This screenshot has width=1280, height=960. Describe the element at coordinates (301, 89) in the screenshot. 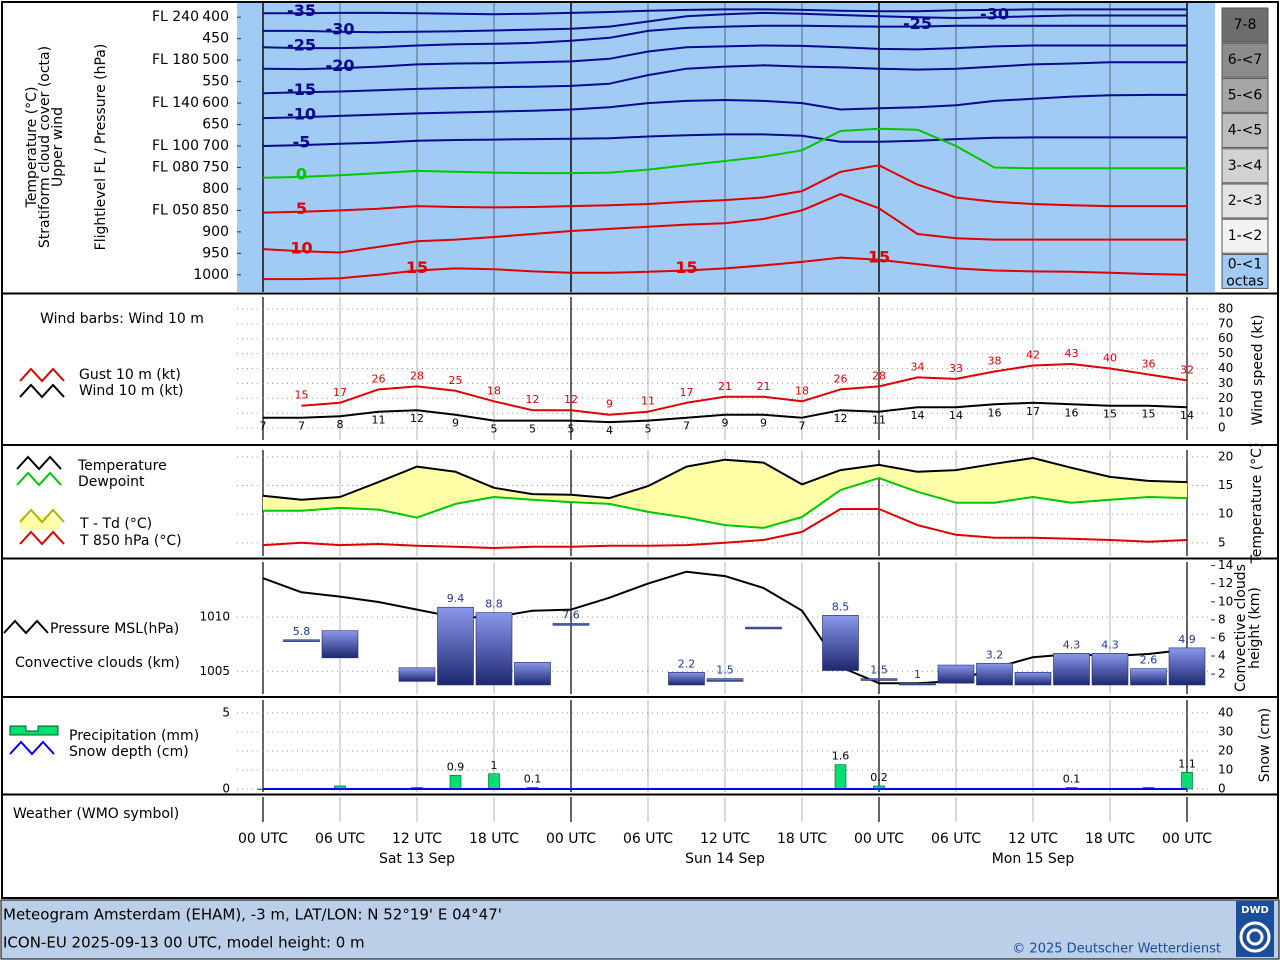

I see `isotherm-label: -15` at that location.